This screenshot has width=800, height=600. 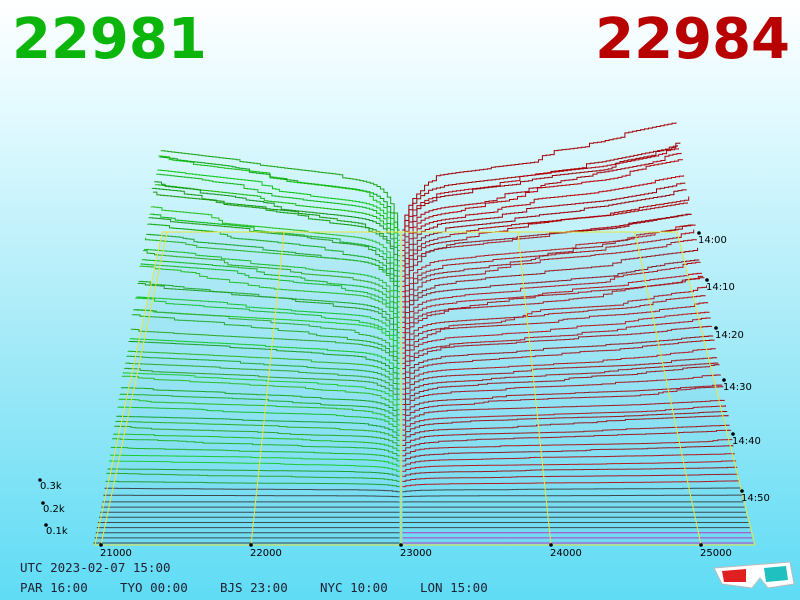 What do you see at coordinates (354, 587) in the screenshot?
I see `city-clock: NYC 10:00` at bounding box center [354, 587].